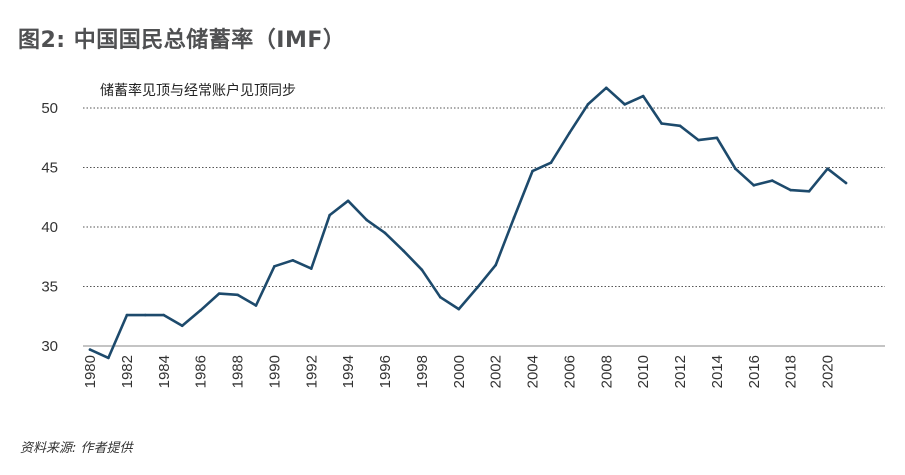 The image size is (905, 475). Describe the element at coordinates (532, 171) in the screenshot. I see `data-point-2004` at that location.